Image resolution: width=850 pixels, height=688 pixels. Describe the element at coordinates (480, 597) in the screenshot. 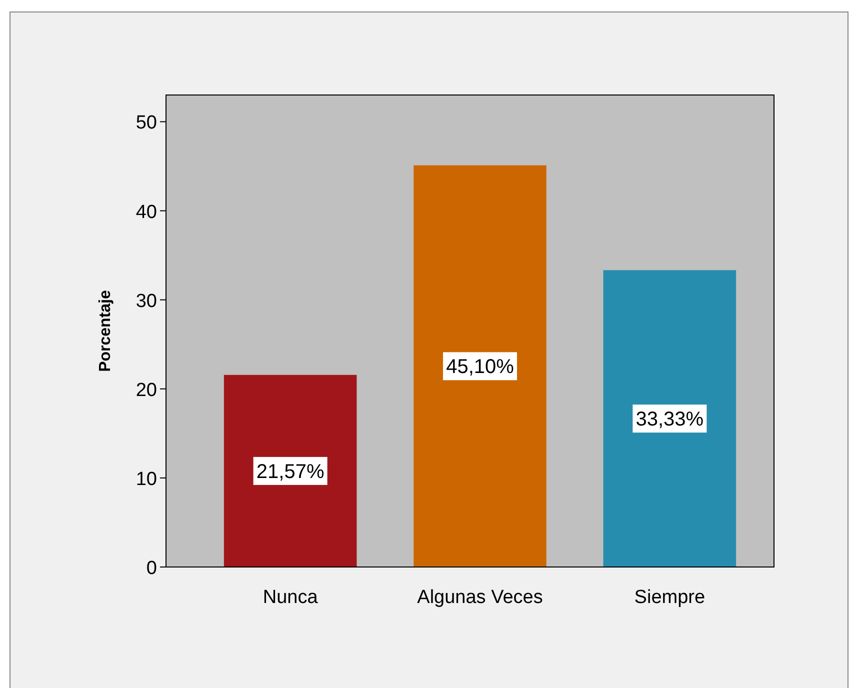

I see `x-tick-label: Algunas Veces` at that location.